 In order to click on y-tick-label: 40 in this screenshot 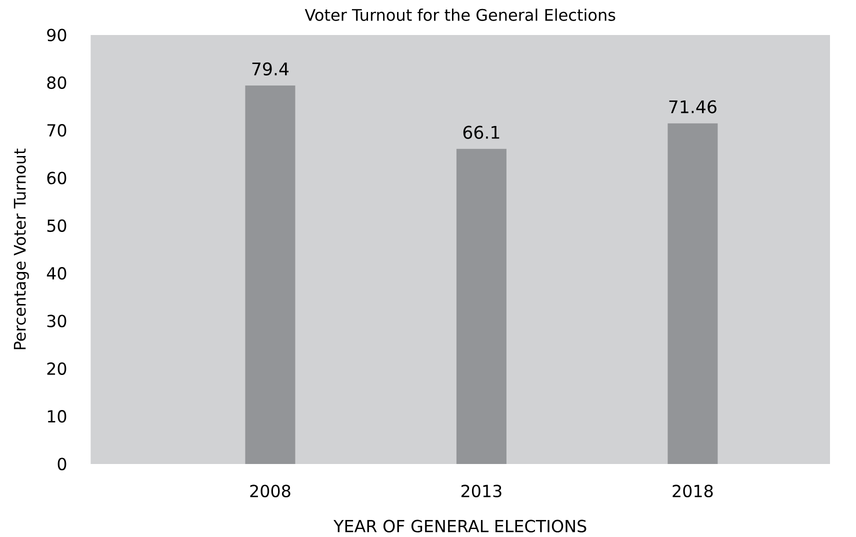, I will do `click(56, 273)`.